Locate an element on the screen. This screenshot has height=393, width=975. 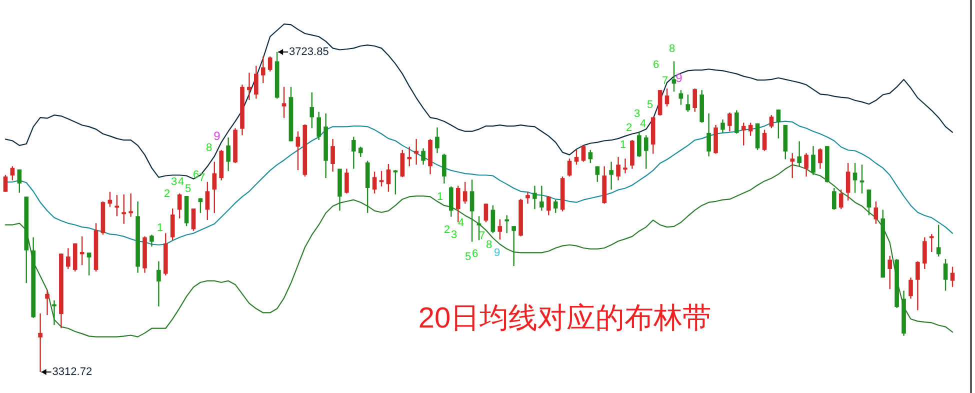
annotation: 3723.85 is located at coordinates (309, 52).